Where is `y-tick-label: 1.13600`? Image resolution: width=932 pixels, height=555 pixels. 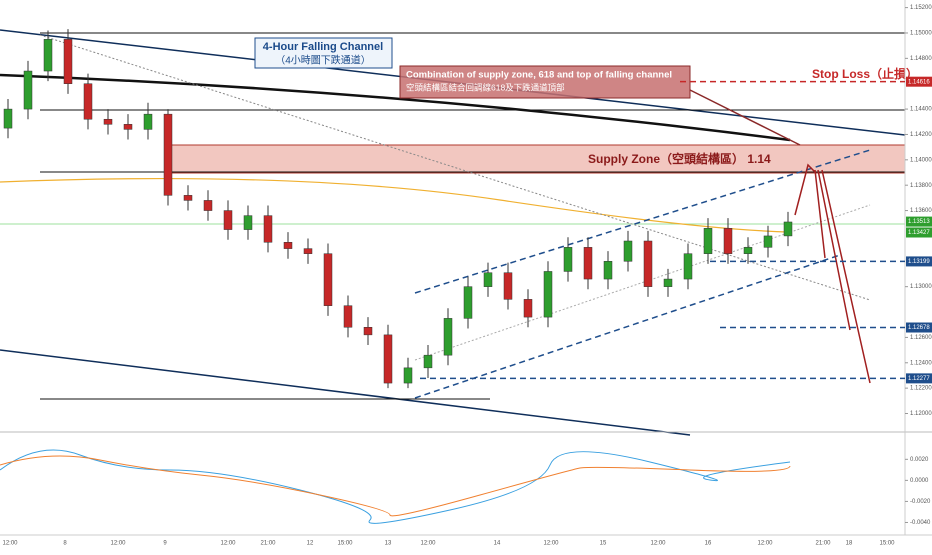 y-tick-label: 1.13600 is located at coordinates (921, 211).